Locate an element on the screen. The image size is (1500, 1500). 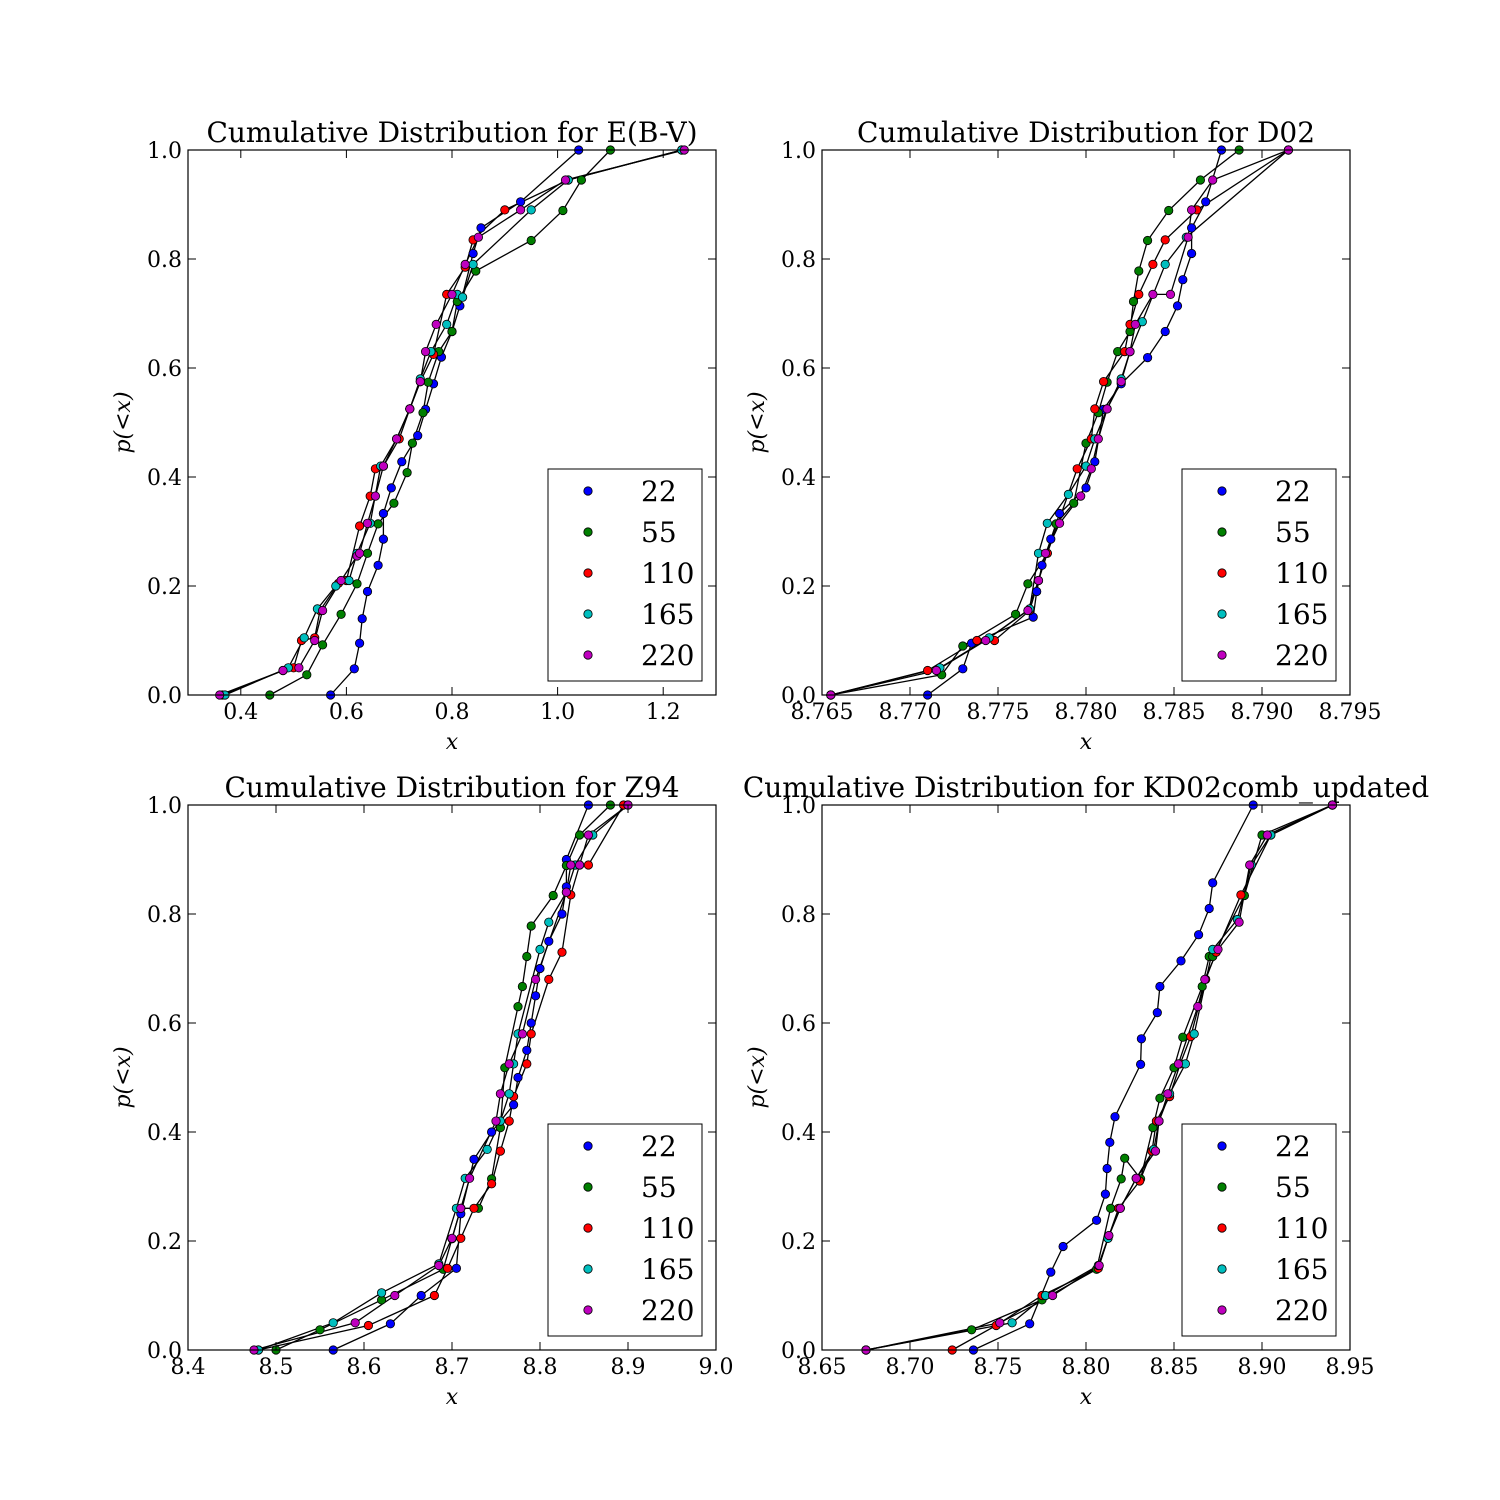
y-tick-label: 1.0 is located at coordinates (164, 151).